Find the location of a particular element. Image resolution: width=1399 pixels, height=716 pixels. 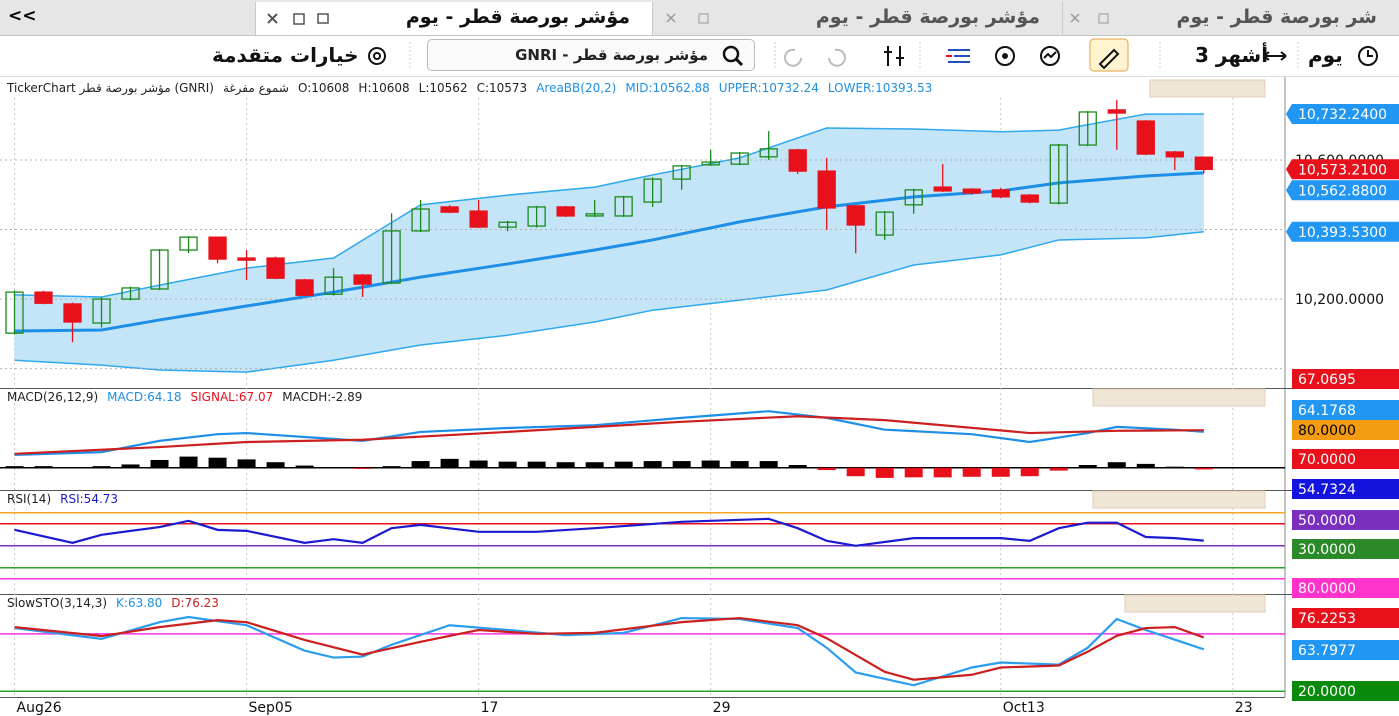

indicator-value: MACD:64.18 is located at coordinates (144, 397).